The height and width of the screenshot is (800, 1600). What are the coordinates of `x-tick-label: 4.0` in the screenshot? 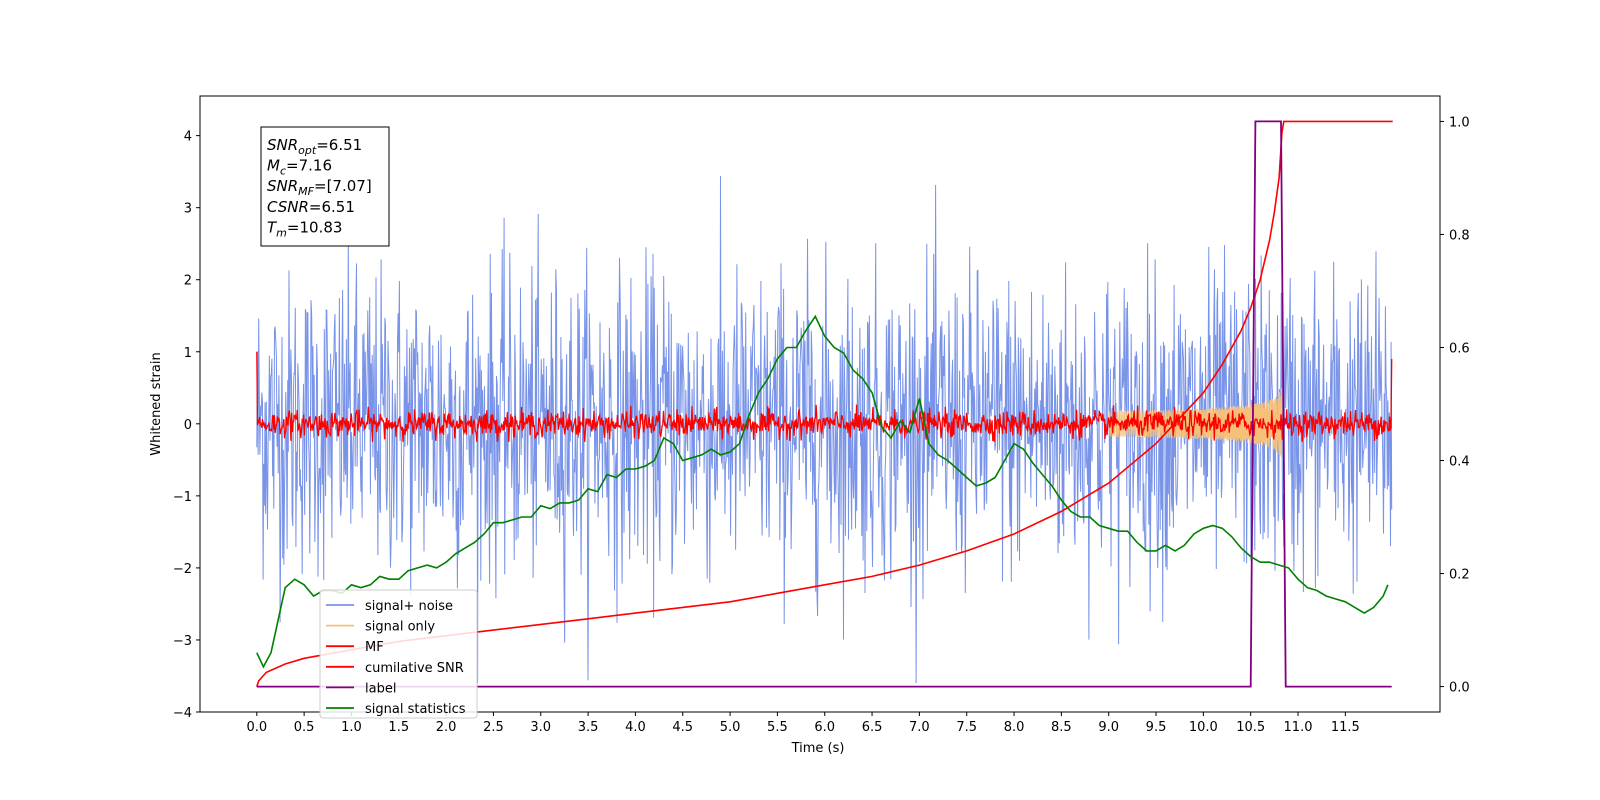 It's located at (635, 727).